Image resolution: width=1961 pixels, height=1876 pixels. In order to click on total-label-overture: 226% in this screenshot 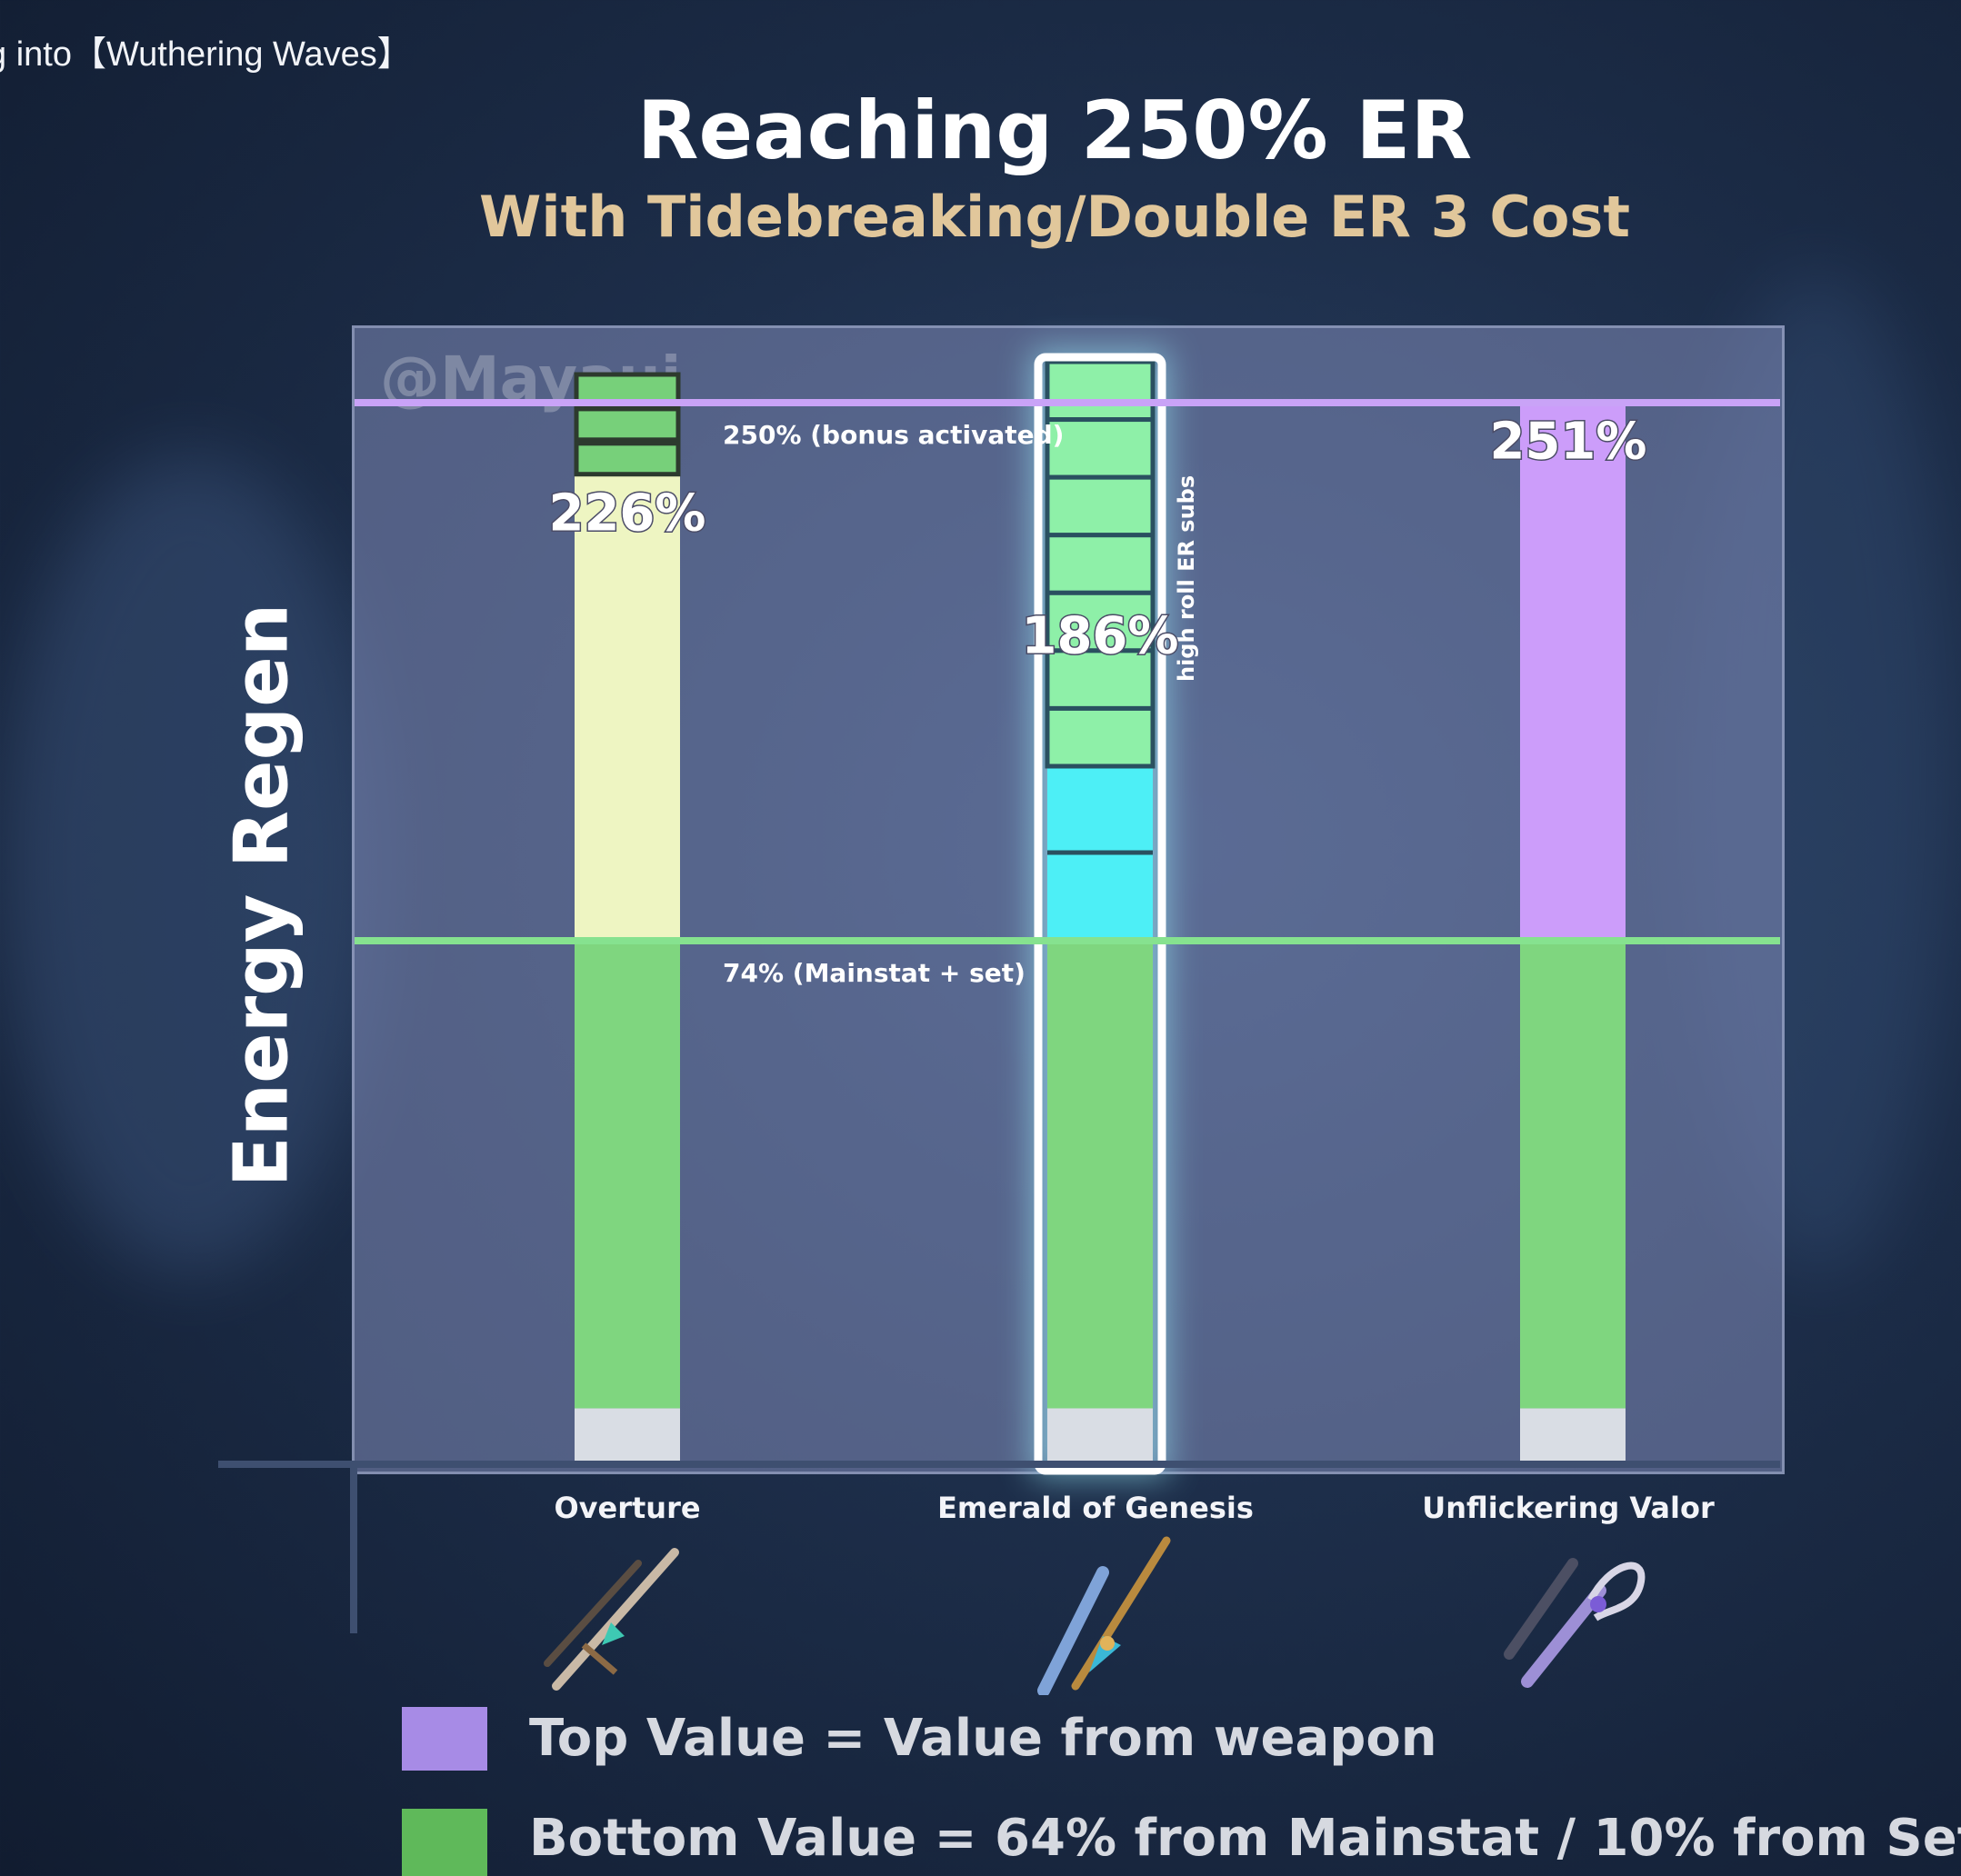, I will do `click(626, 514)`.